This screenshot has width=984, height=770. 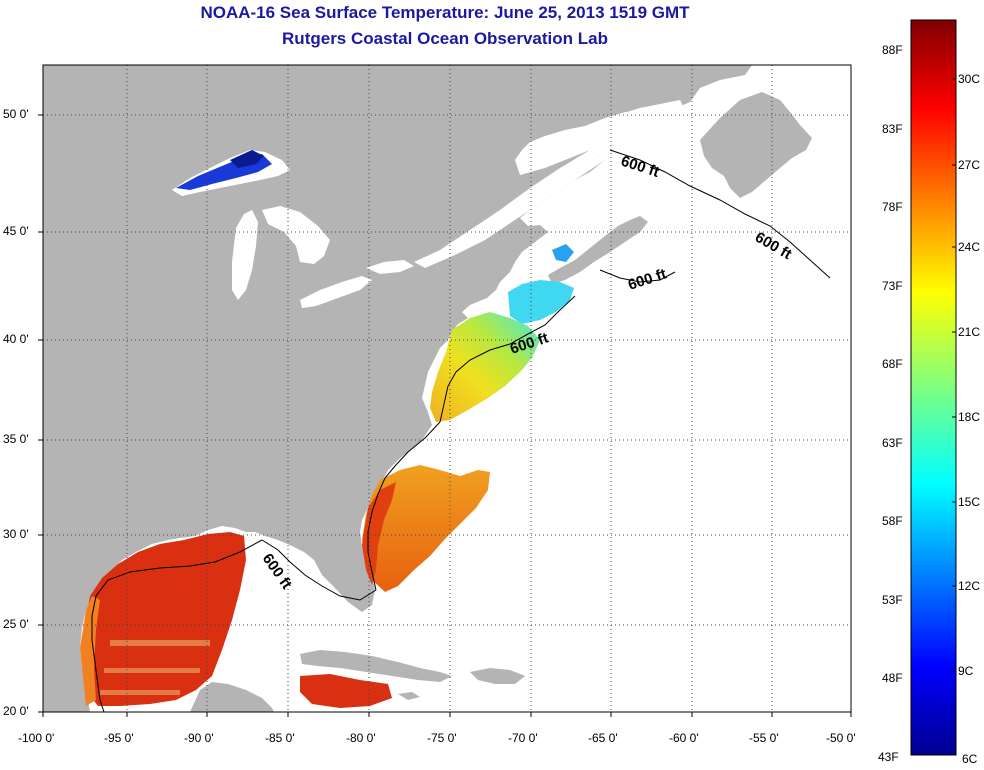 What do you see at coordinates (232, 697) in the screenshot?
I see `land-yucatan` at bounding box center [232, 697].